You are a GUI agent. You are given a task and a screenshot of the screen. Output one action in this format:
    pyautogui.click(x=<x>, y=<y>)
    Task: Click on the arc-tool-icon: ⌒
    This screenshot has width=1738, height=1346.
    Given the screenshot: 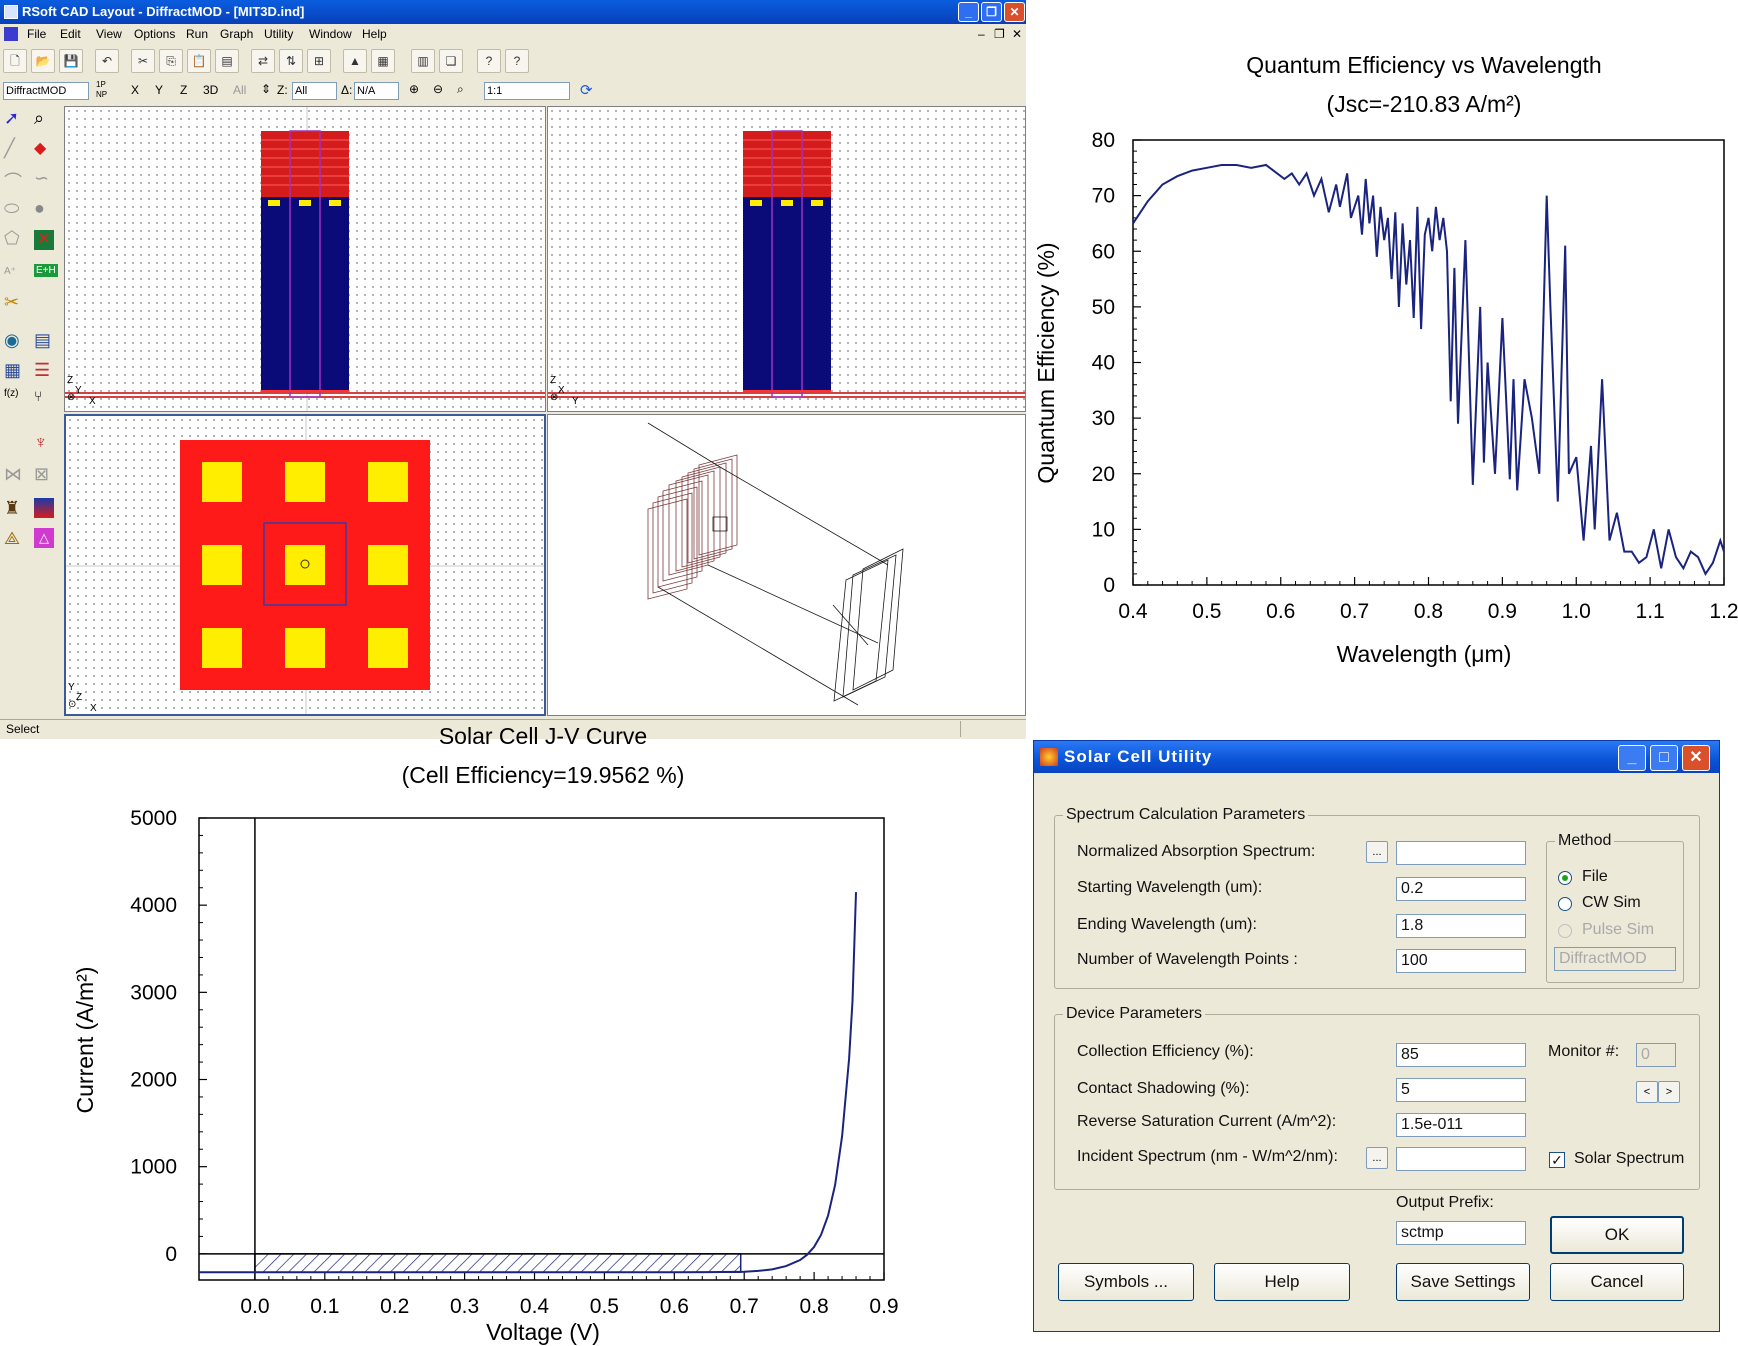 What is the action you would take?
    pyautogui.click(x=13, y=182)
    